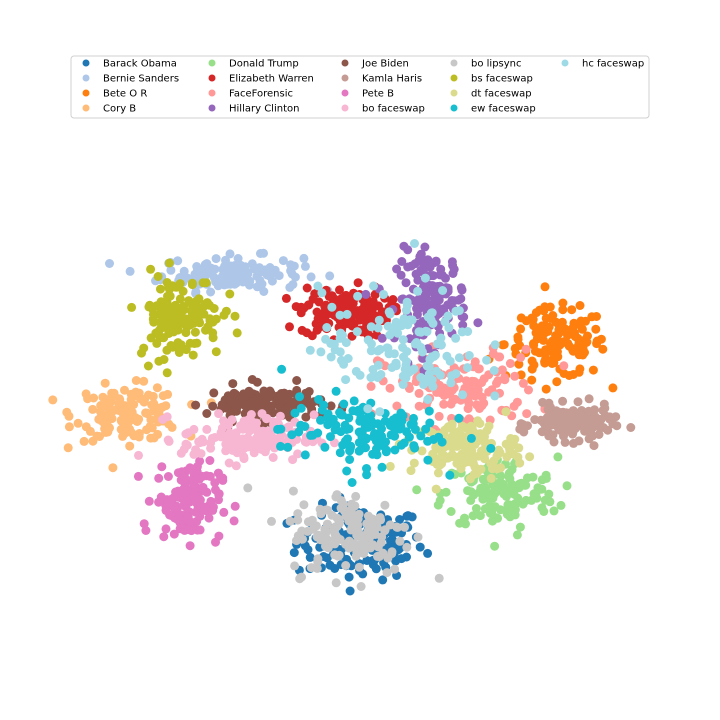 This screenshot has height=720, width=720. What do you see at coordinates (141, 79) in the screenshot?
I see `legend-label: Bernie Sanders` at bounding box center [141, 79].